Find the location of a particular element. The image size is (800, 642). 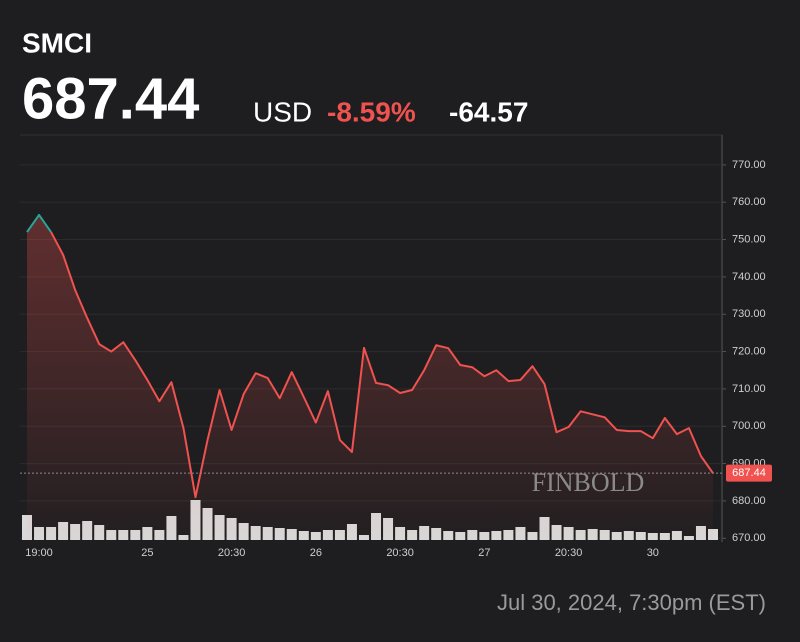

y-tick-label: 700.00 is located at coordinates (749, 426).